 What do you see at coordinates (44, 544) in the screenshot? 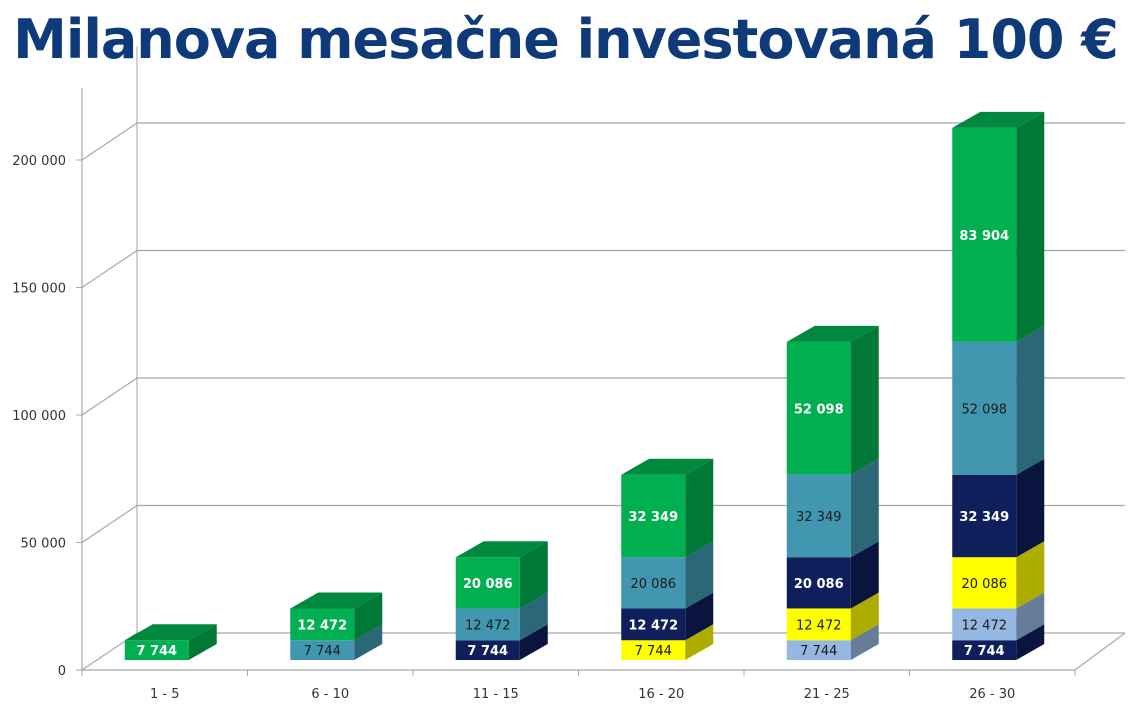
I see `y-tick-label: 50 000` at bounding box center [44, 544].